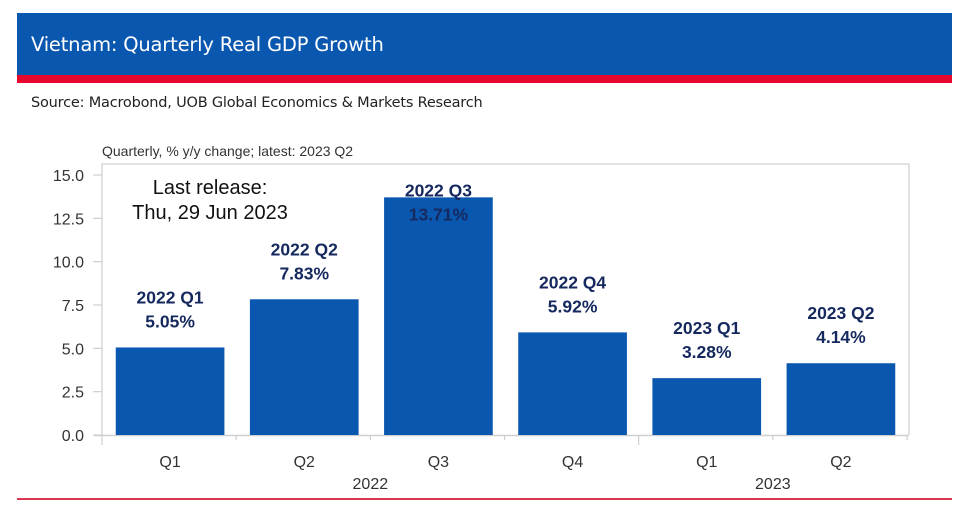  What do you see at coordinates (73, 349) in the screenshot?
I see `y-tick-label: 5.0` at bounding box center [73, 349].